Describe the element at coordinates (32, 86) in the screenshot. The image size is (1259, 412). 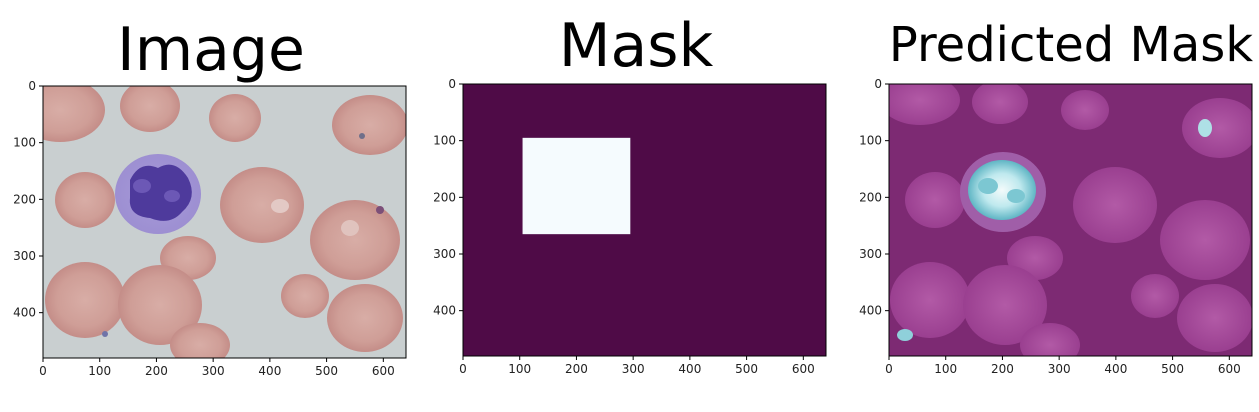
I see `y-tick-label-image-0: 0` at that location.